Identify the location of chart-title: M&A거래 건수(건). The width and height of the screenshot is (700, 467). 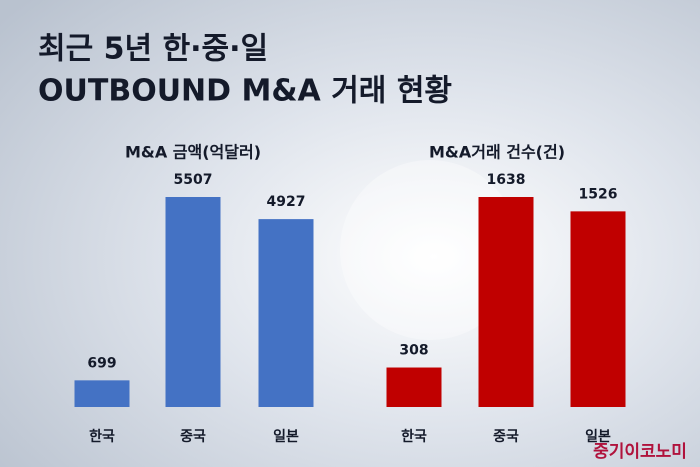
(497, 152).